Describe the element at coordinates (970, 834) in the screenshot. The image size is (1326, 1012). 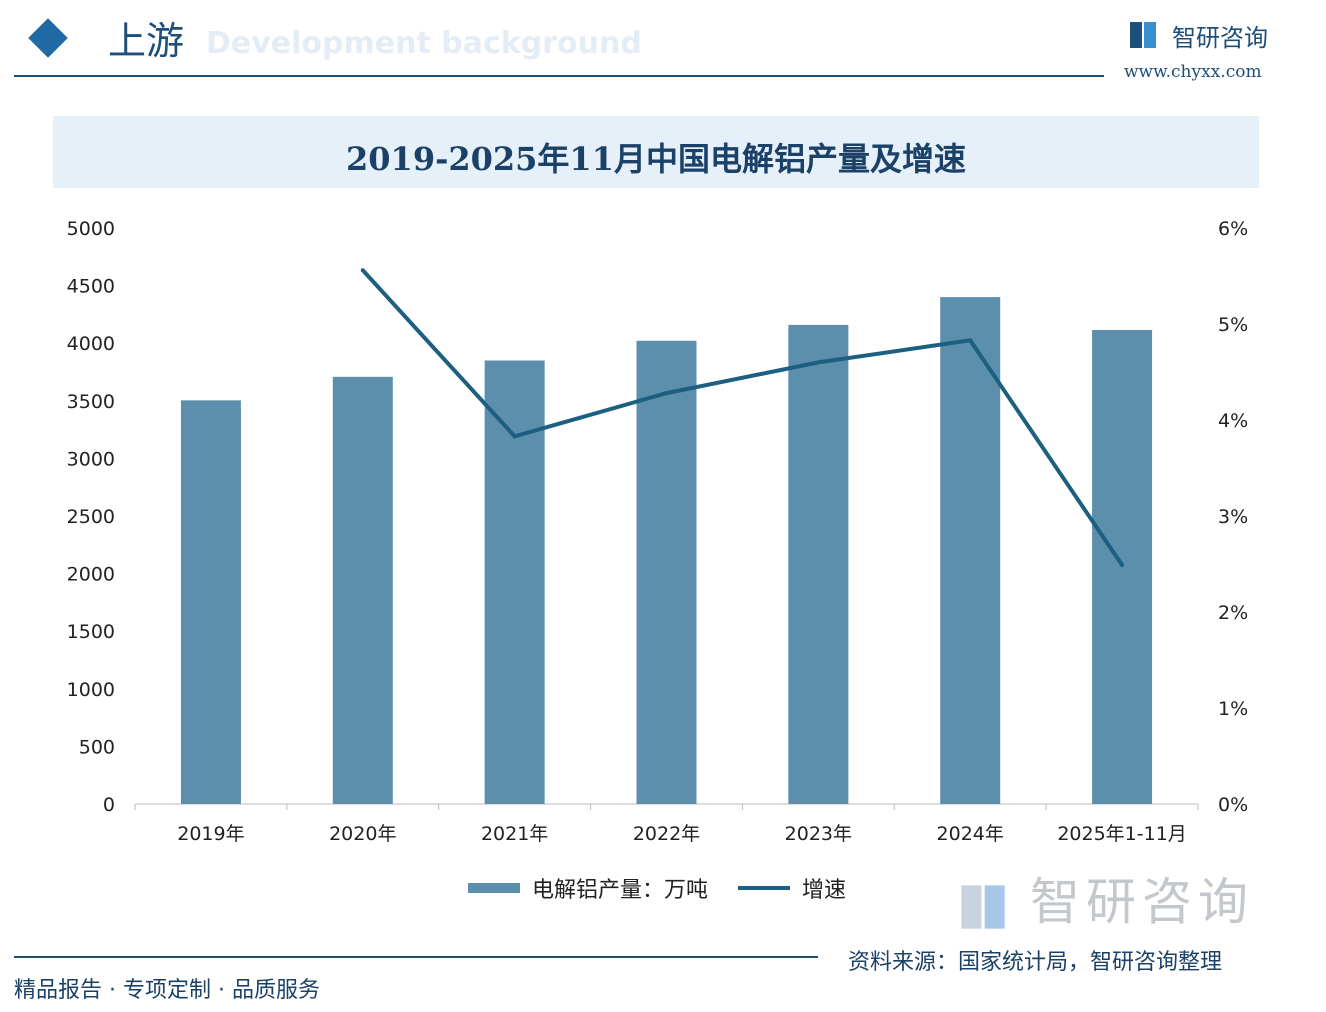
I see `x-tick-label: 2024年` at that location.